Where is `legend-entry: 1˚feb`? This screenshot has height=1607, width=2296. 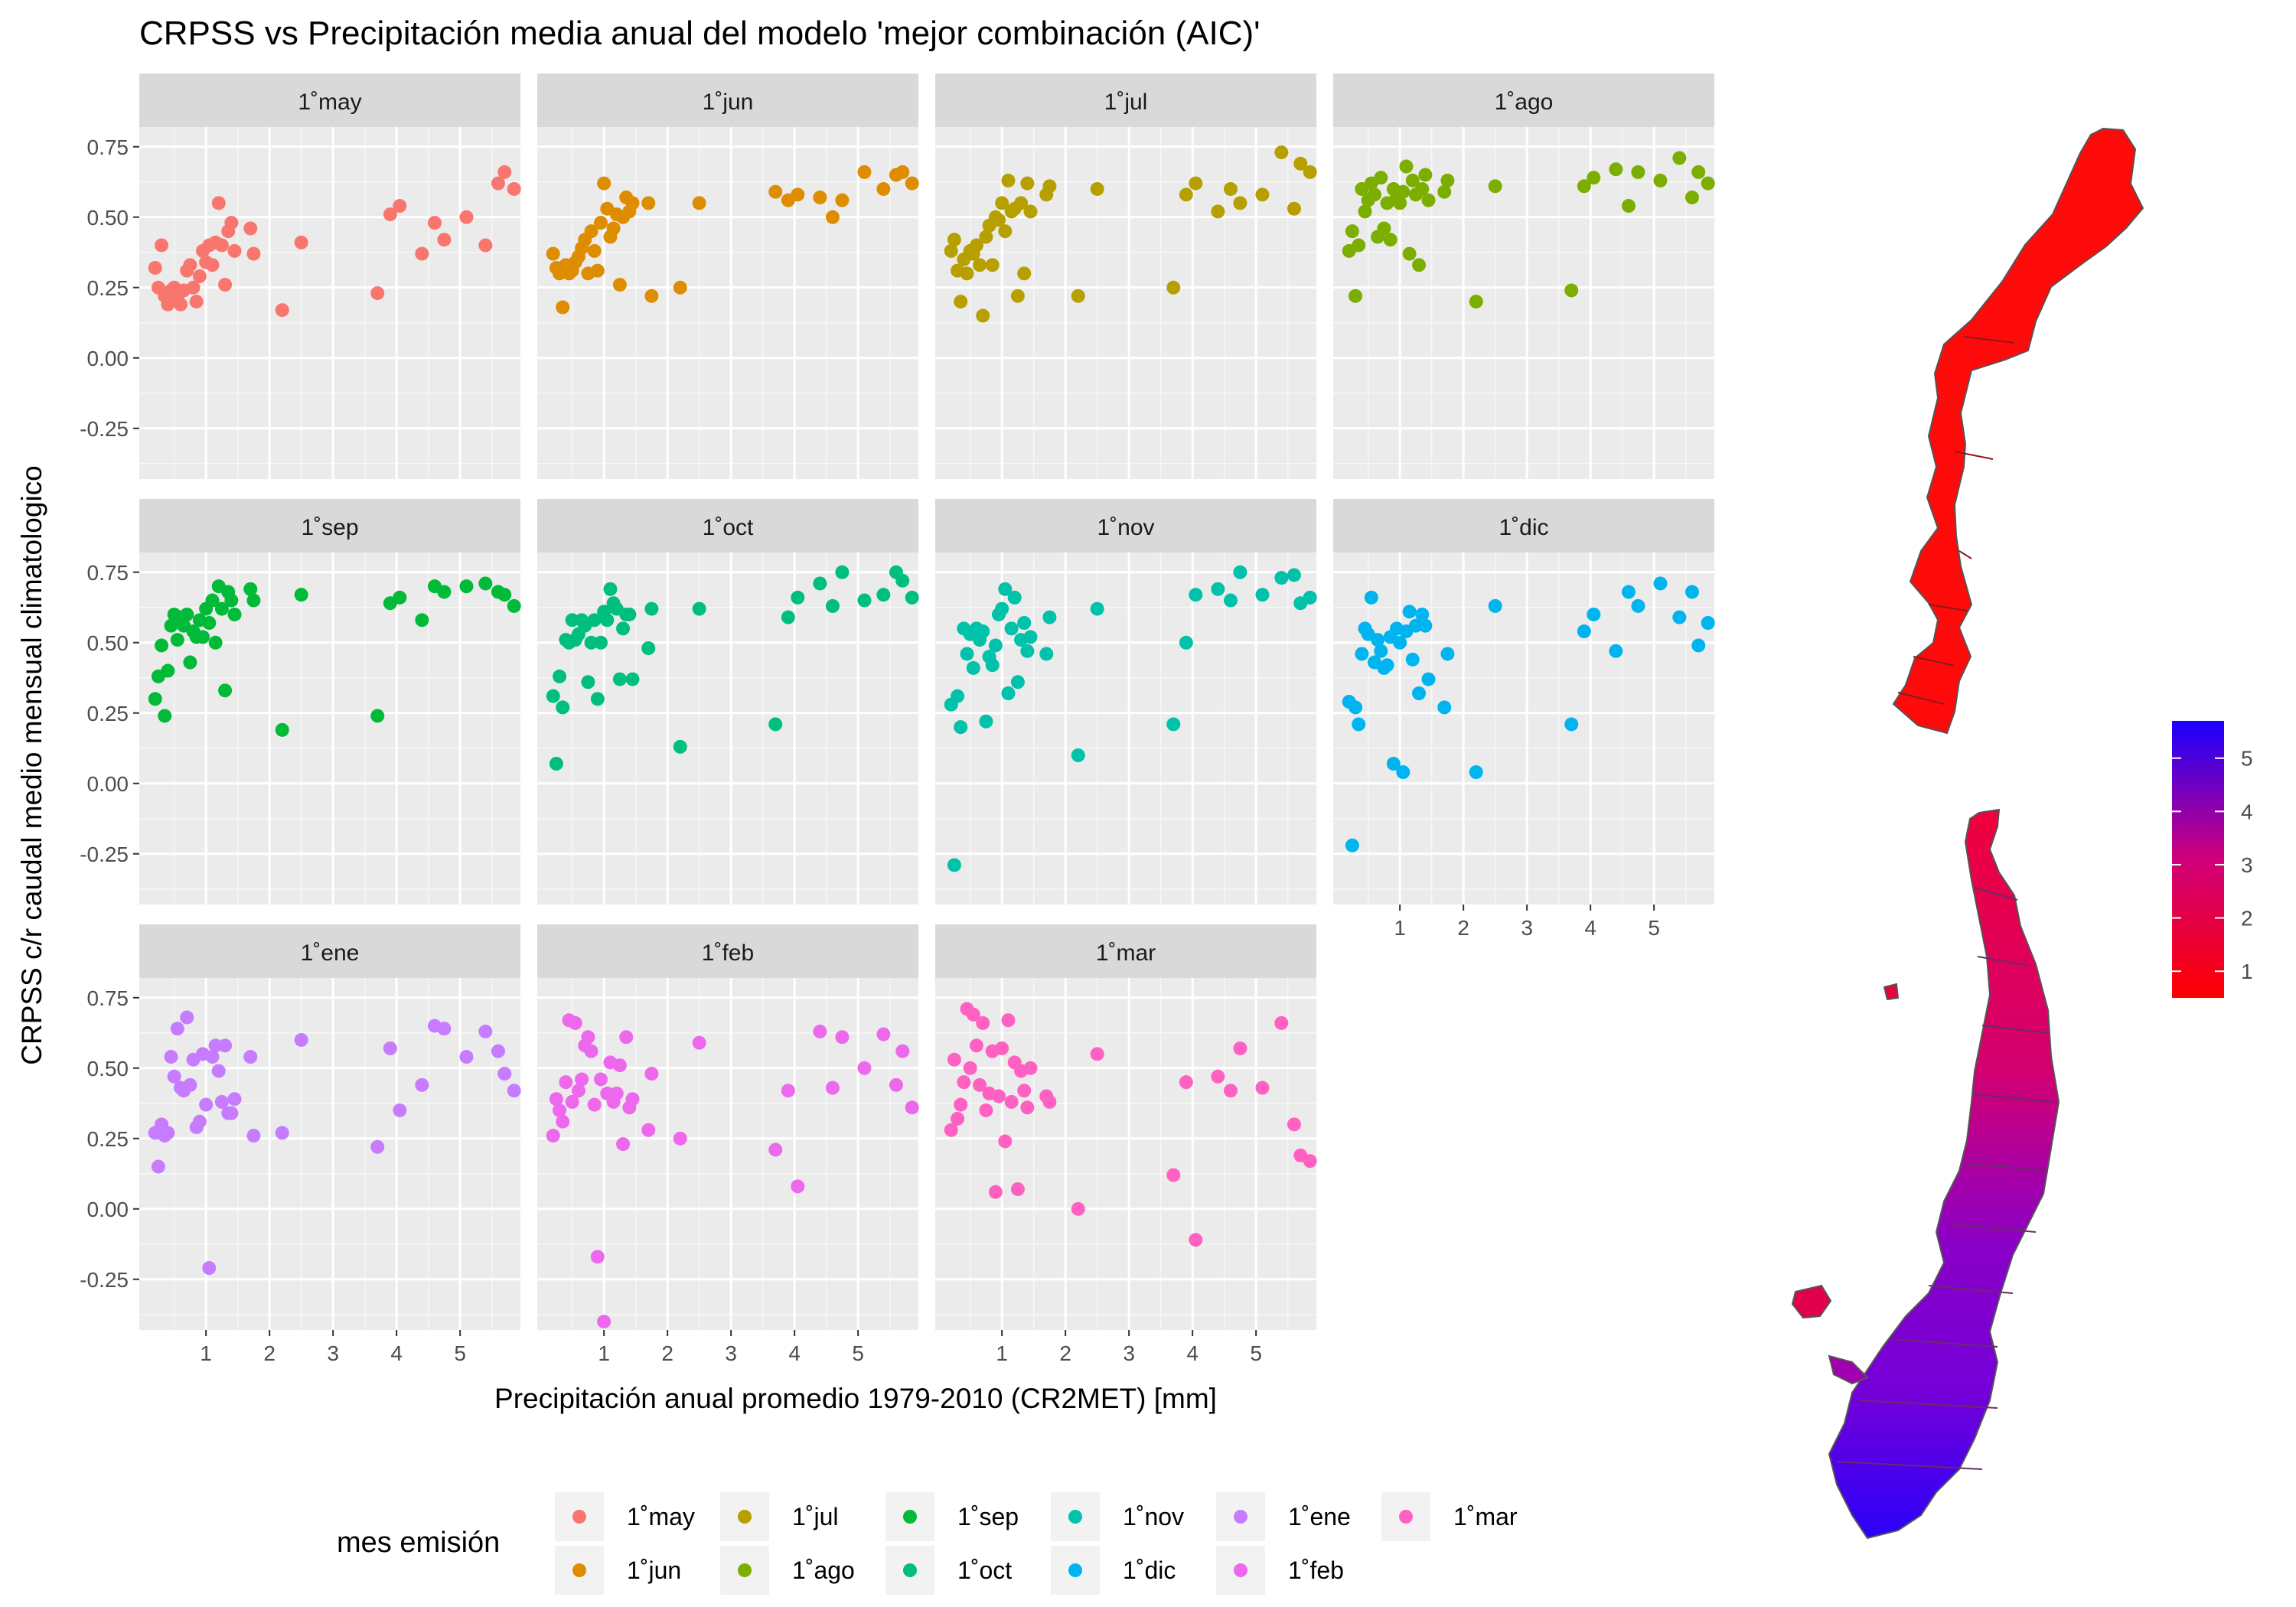
legend-entry: 1˚feb is located at coordinates (1280, 1571).